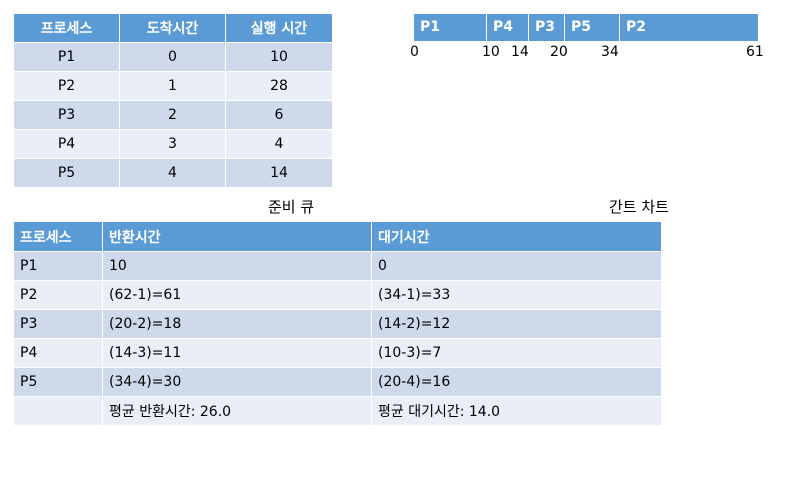 This screenshot has width=786, height=484. Describe the element at coordinates (639, 207) in the screenshot. I see `gantt-chart-label: 간트 차트` at that location.